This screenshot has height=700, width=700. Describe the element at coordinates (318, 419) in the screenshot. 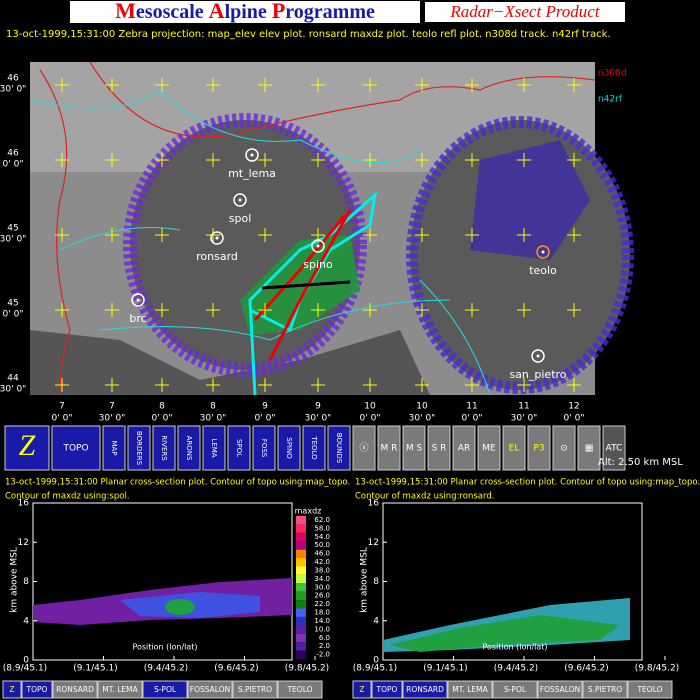

I see `lon-minute: 30' 0"` at that location.